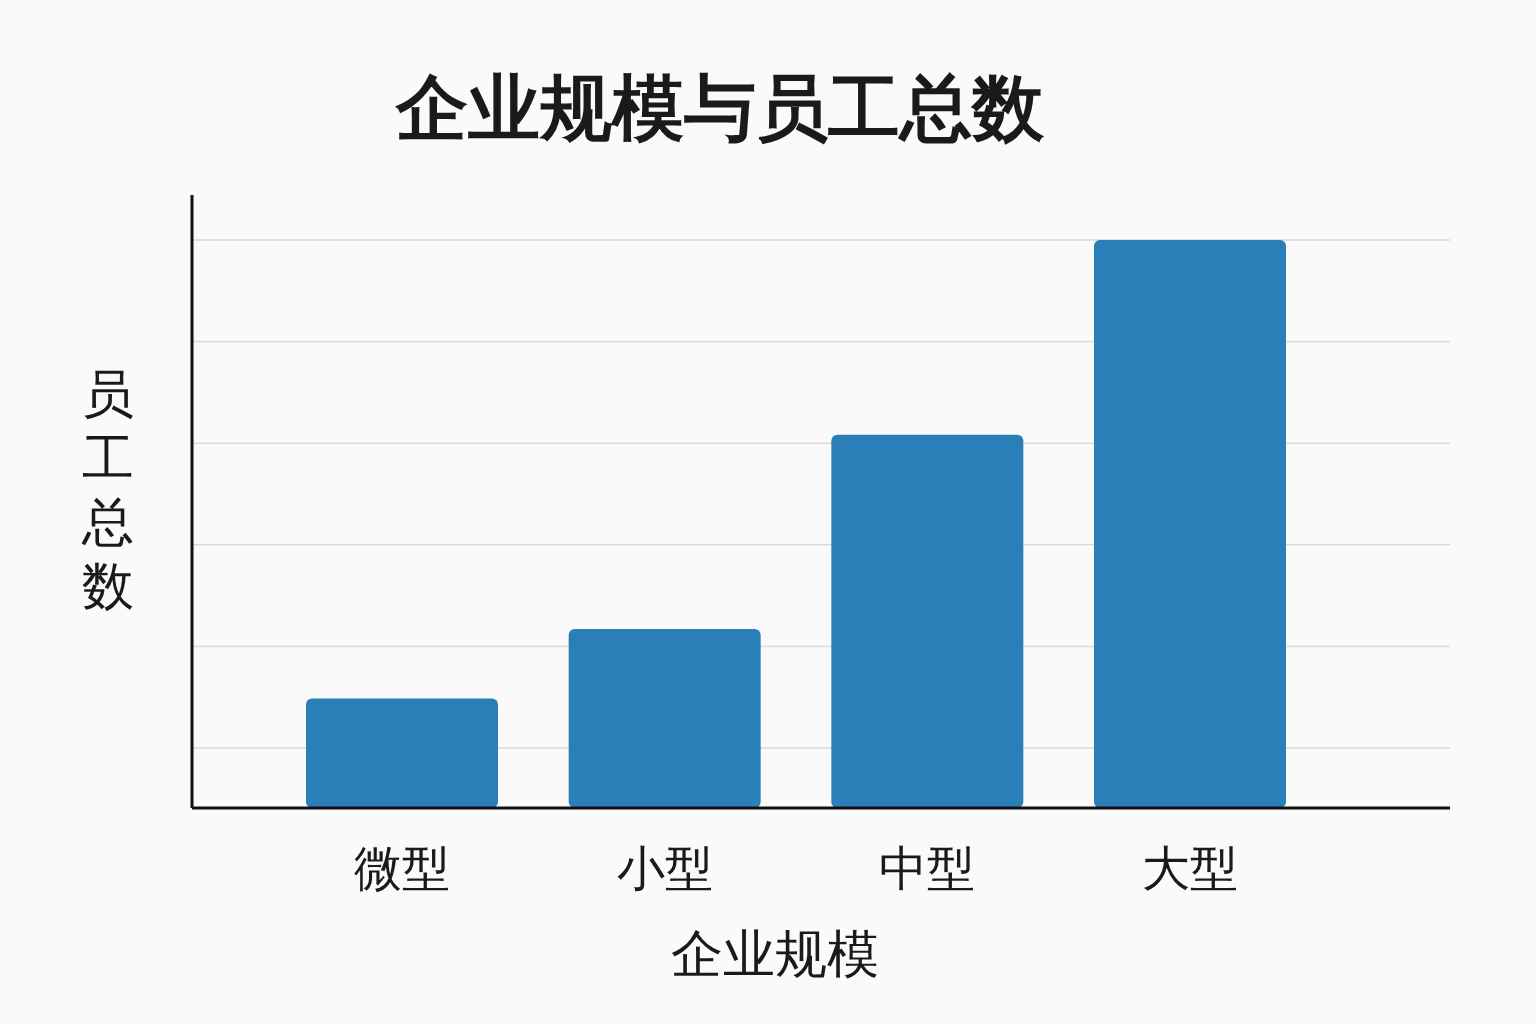 Image resolution: width=1536 pixels, height=1024 pixels. Describe the element at coordinates (775, 954) in the screenshot. I see `x-axis-title: 企业规模` at that location.